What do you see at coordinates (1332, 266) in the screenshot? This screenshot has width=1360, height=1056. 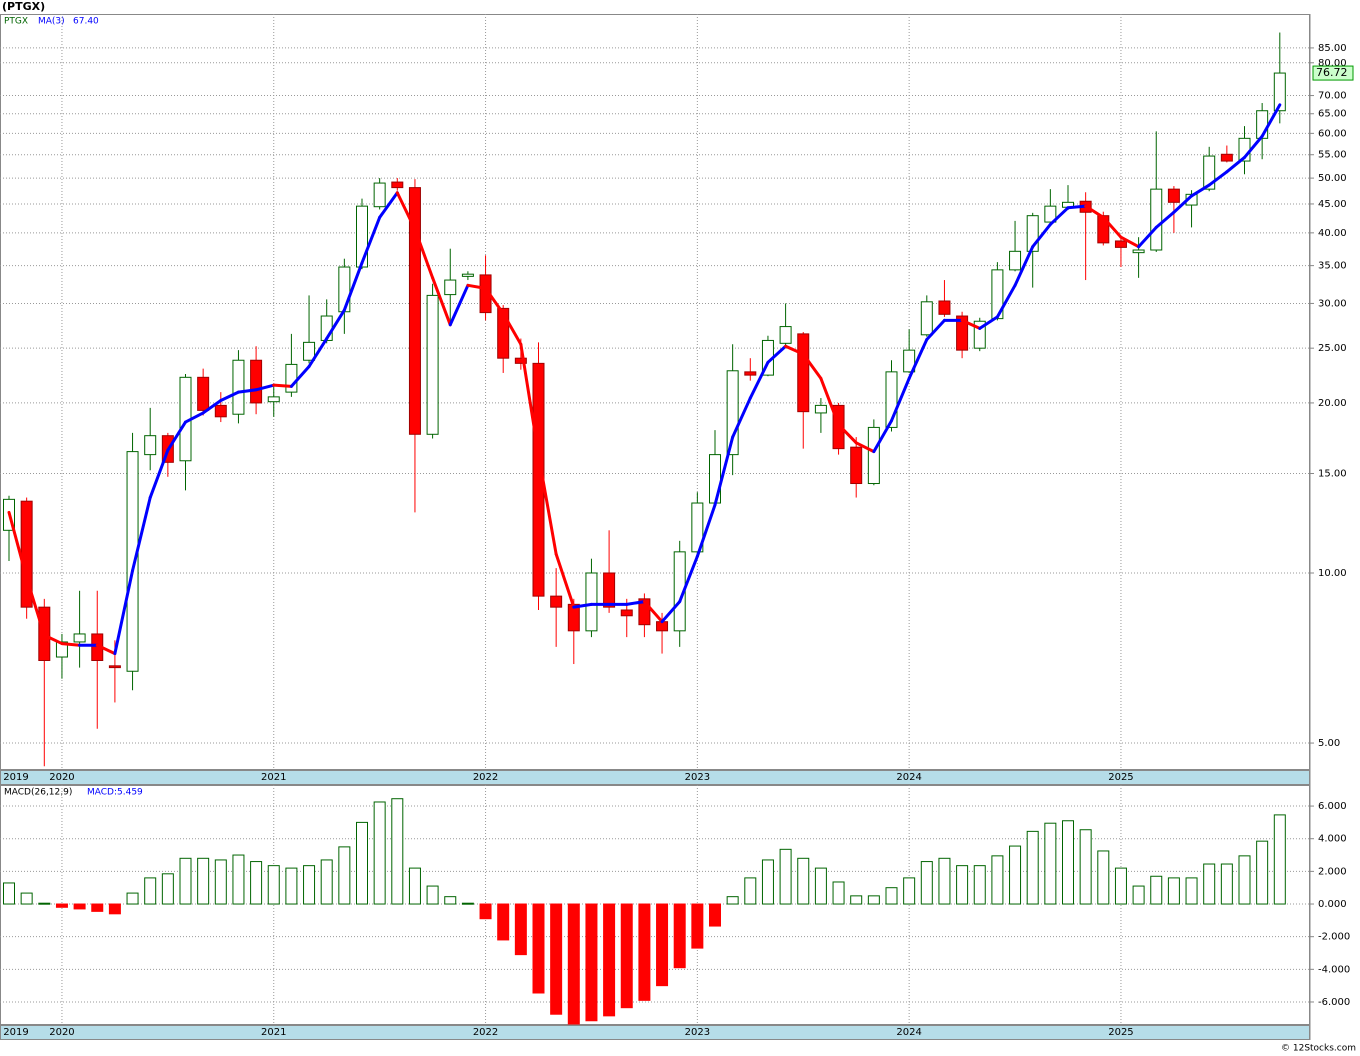 I see `y-tick-label: 35.00` at bounding box center [1332, 266].